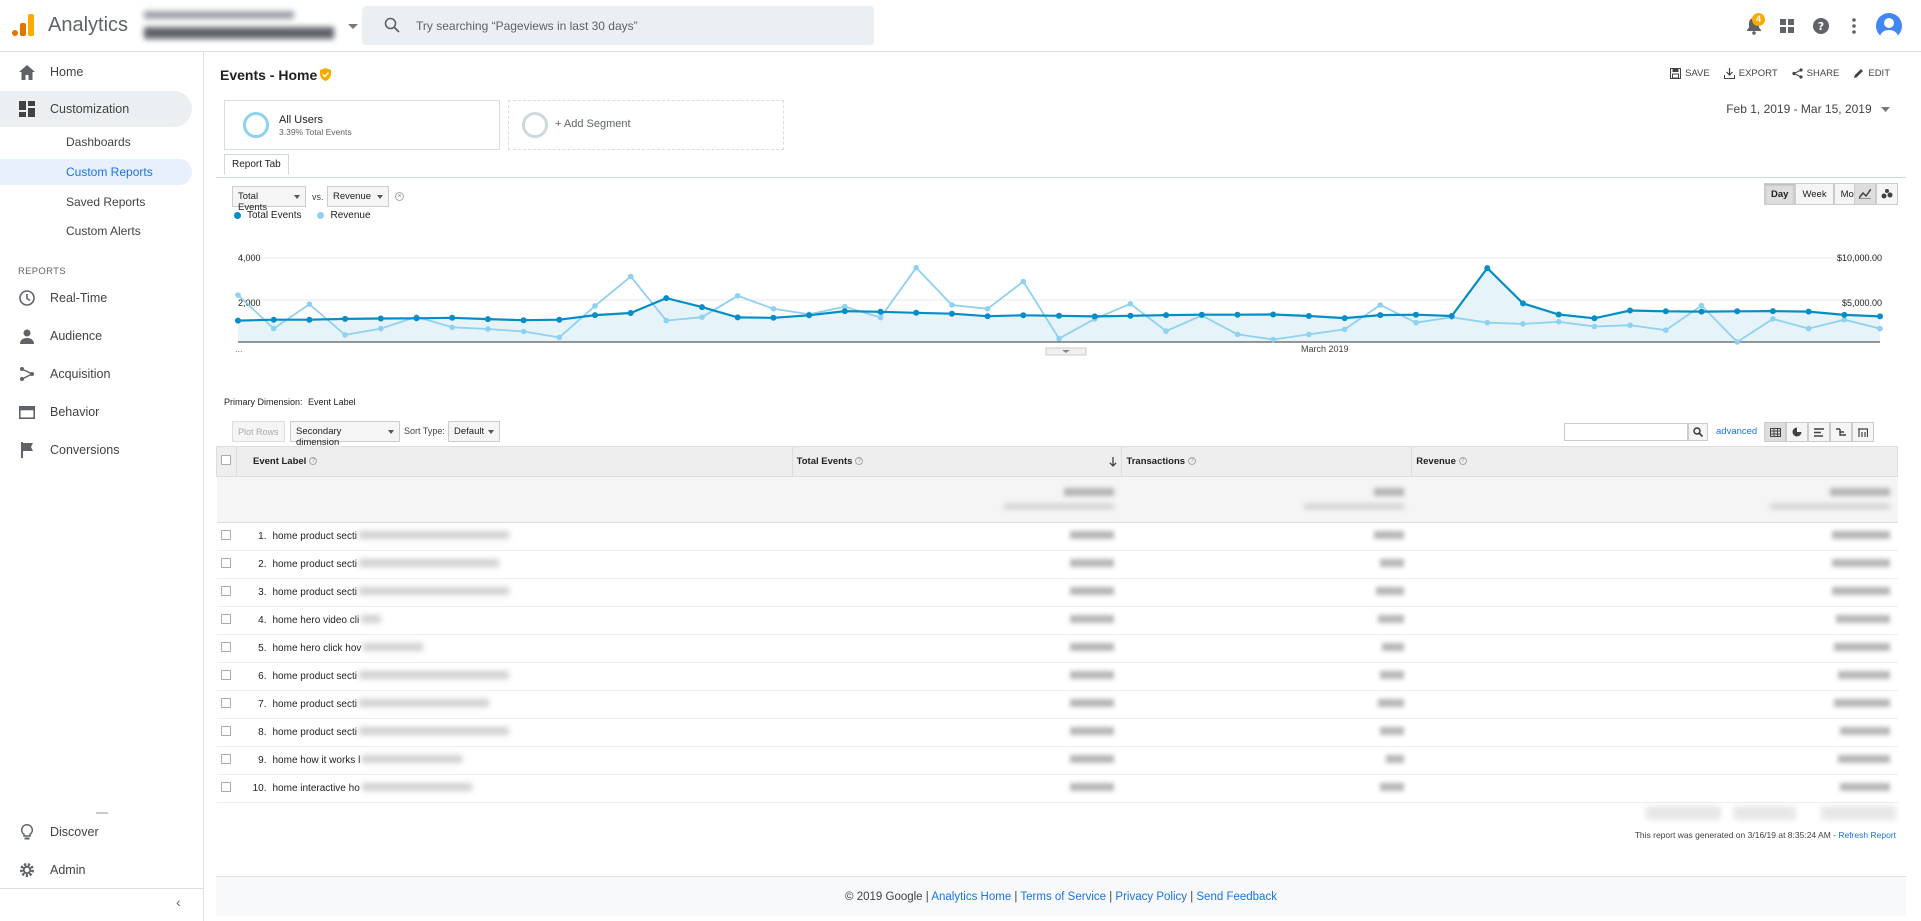 This screenshot has height=921, width=1921. Describe the element at coordinates (316, 620) in the screenshot. I see `row-event-label: home hero video cli` at that location.